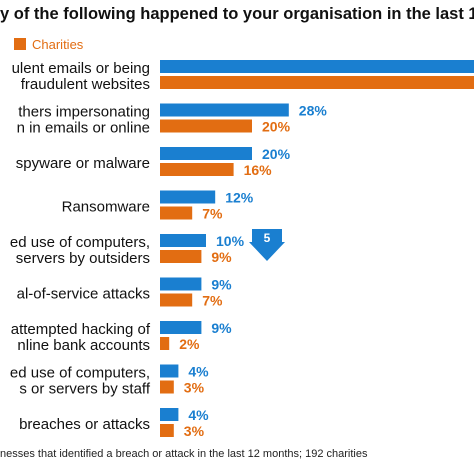 Image resolution: width=474 pixels, height=474 pixels. What do you see at coordinates (267, 238) in the screenshot?
I see `callout-number: 5` at bounding box center [267, 238].